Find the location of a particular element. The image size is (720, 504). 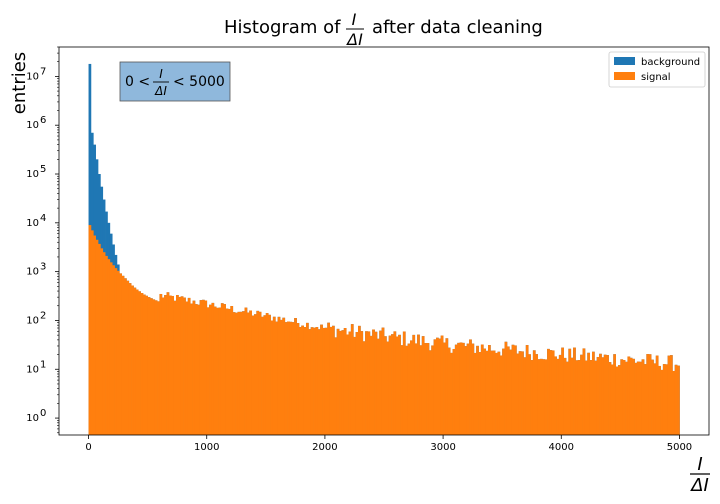

y-tick-label: 10 is located at coordinates (32, 174).